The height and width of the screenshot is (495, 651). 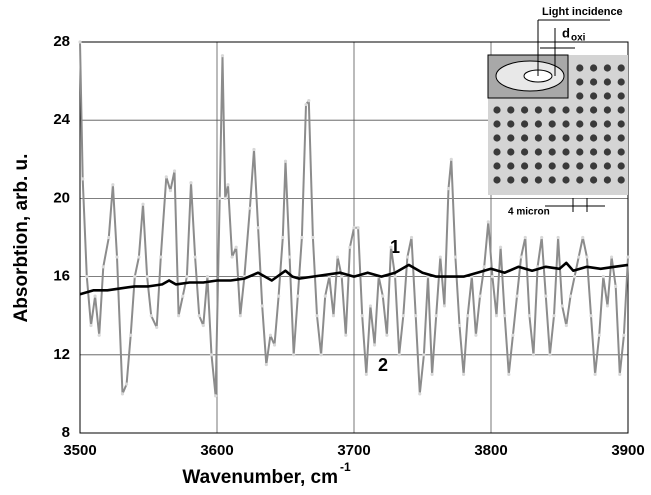 What do you see at coordinates (79, 450) in the screenshot?
I see `x-tick-label: 3500` at bounding box center [79, 450].